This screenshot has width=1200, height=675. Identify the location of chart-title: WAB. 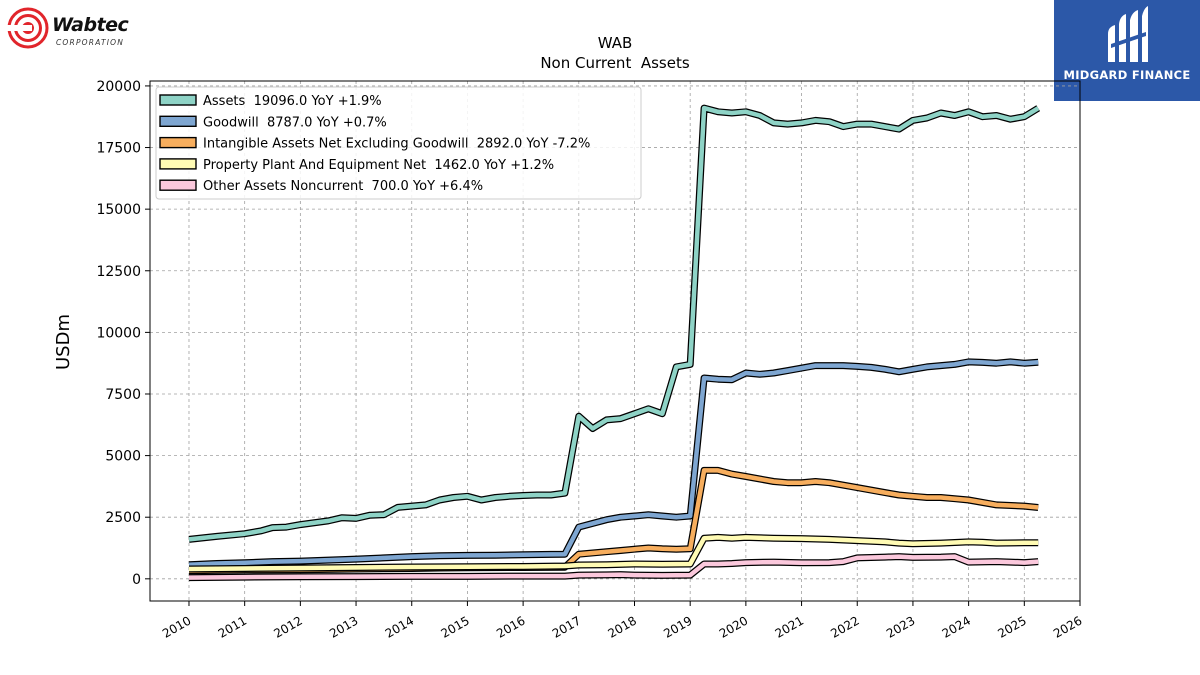
(615, 43).